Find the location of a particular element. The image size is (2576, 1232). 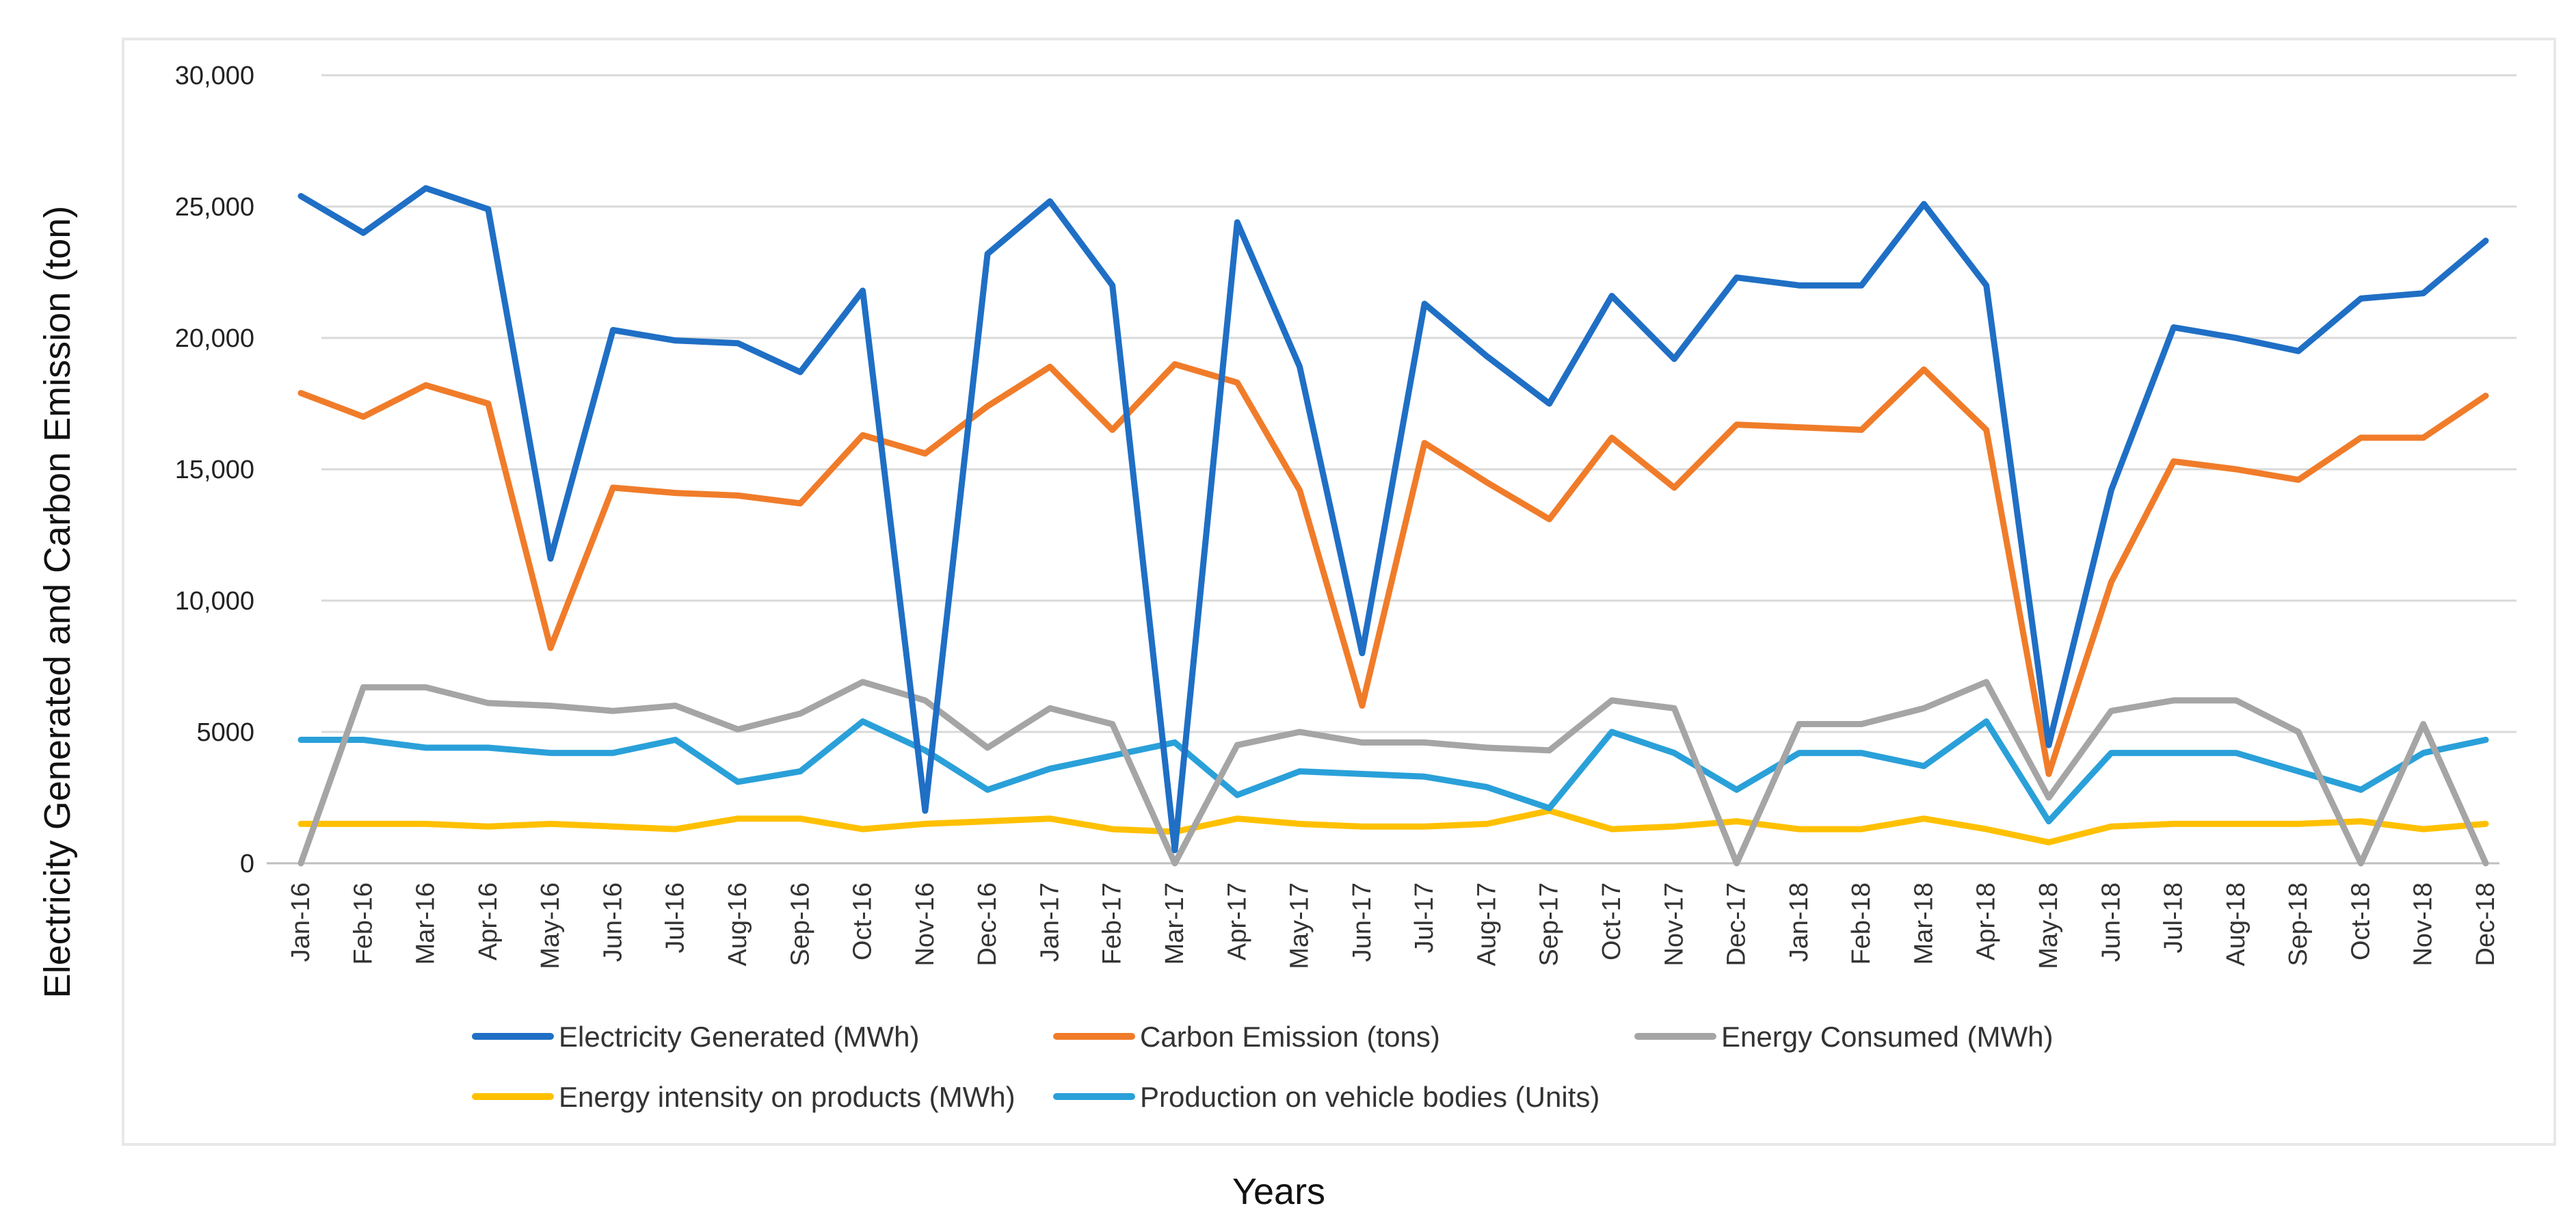

x-tick-label: Oct-17 is located at coordinates (1611, 921).